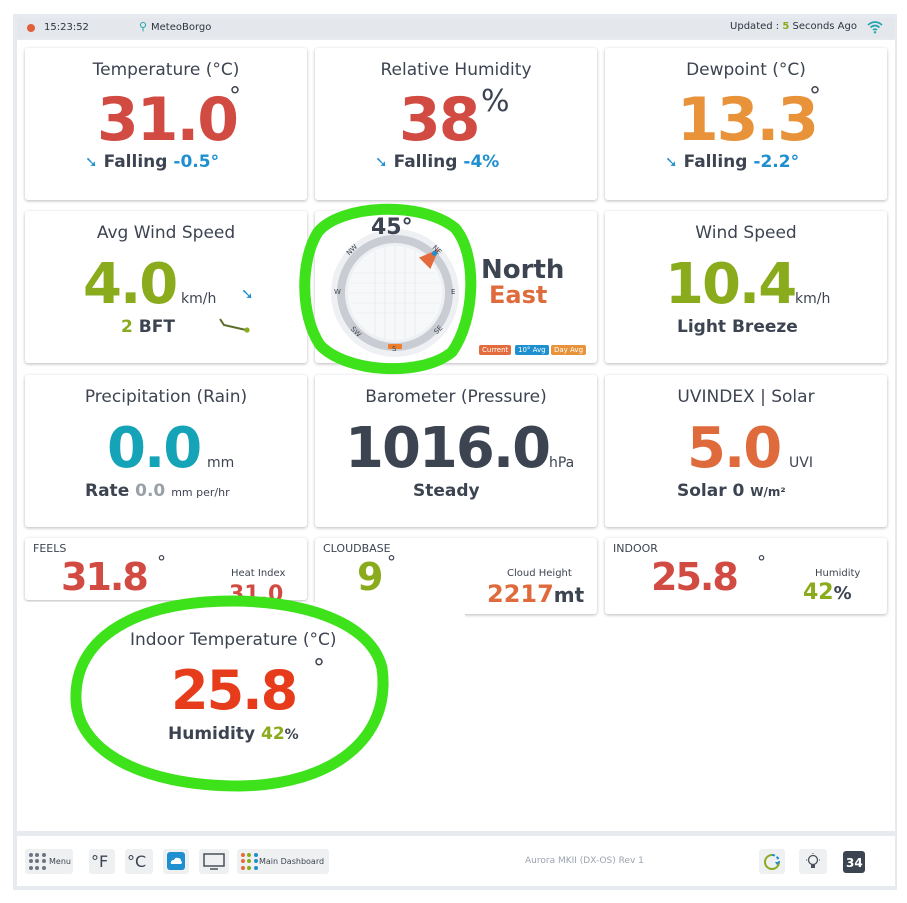  I want to click on menu-grid-icon, so click(37, 861).